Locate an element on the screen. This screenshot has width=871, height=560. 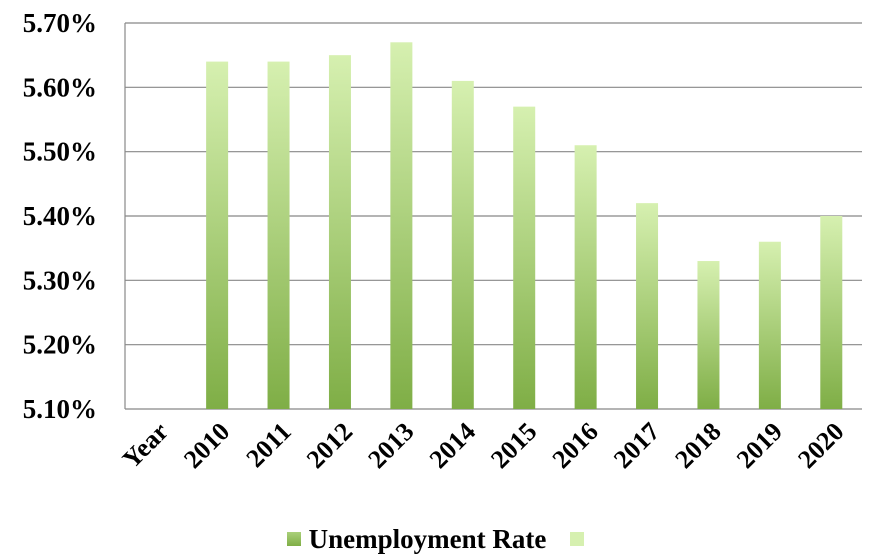
y-tick-label: 5.20% is located at coordinates (60, 345).